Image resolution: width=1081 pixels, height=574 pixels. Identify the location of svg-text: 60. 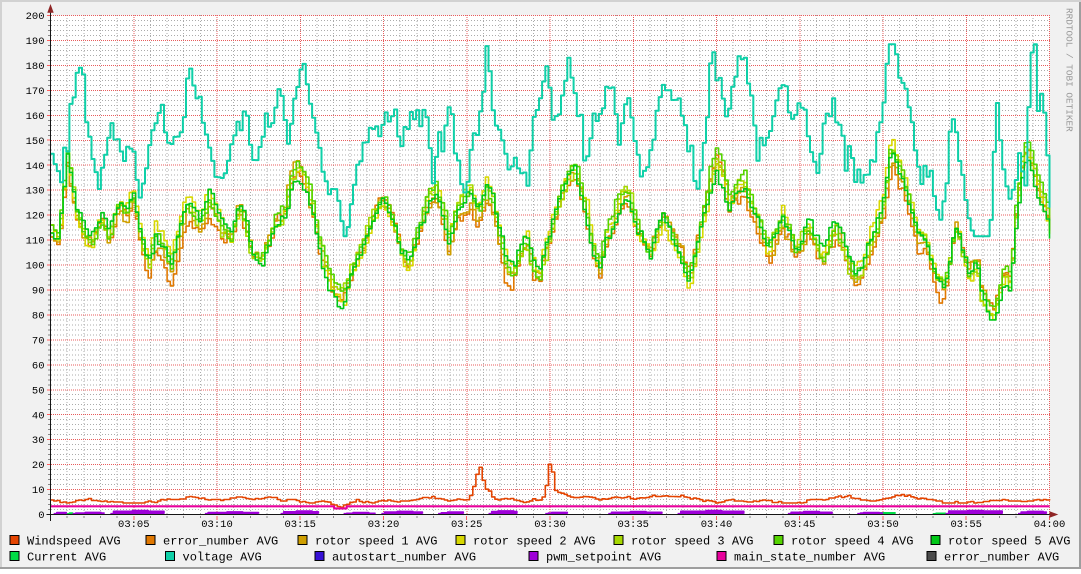
(38, 366).